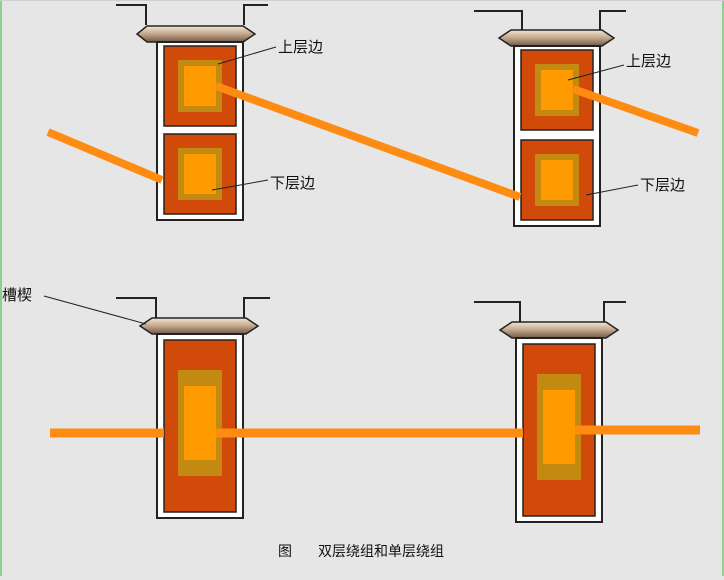 This screenshot has height=580, width=724. What do you see at coordinates (662, 185) in the screenshot?
I see `label-top-right-lower: 下层边` at bounding box center [662, 185].